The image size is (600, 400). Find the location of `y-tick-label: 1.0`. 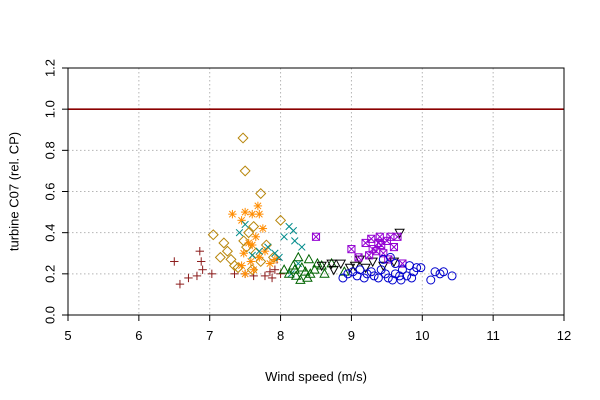

y-tick-label: 1.0 is located at coordinates (50, 109).